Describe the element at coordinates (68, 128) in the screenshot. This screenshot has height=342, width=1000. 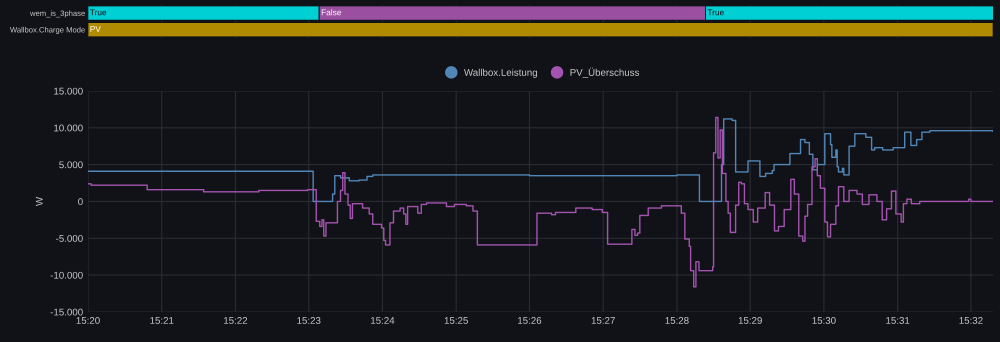
I see `y-tick-label: 10.000` at that location.